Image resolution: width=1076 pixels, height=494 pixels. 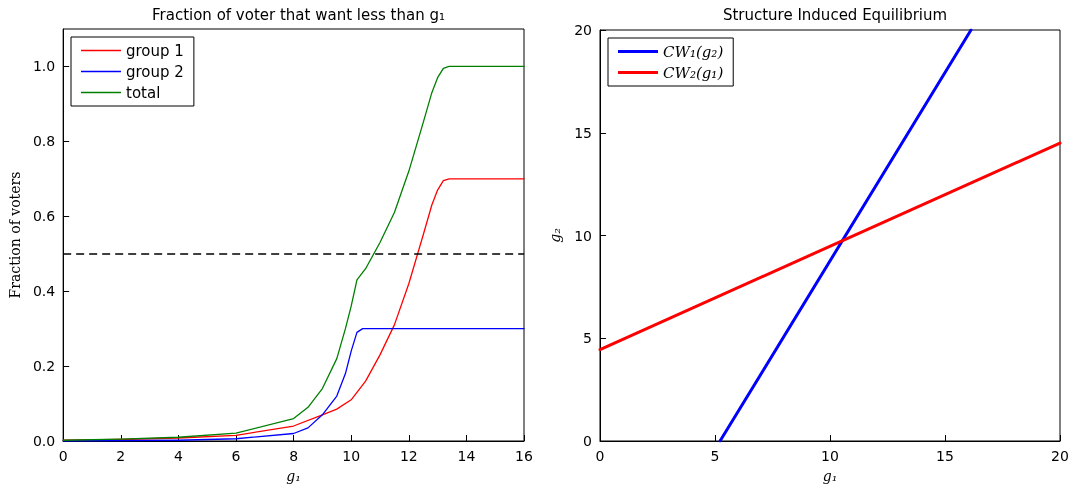 I want to click on y-tick-label: 0.6, so click(x=44, y=216).